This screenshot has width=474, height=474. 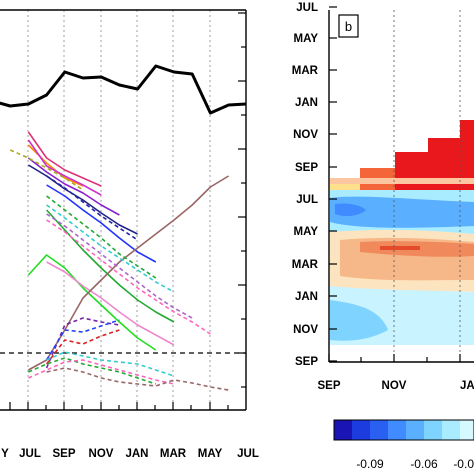 I want to click on panel-a-x-tick-labels: Y JUL SEP NOV JAN MAR MAY JUL, so click(x=130, y=454).